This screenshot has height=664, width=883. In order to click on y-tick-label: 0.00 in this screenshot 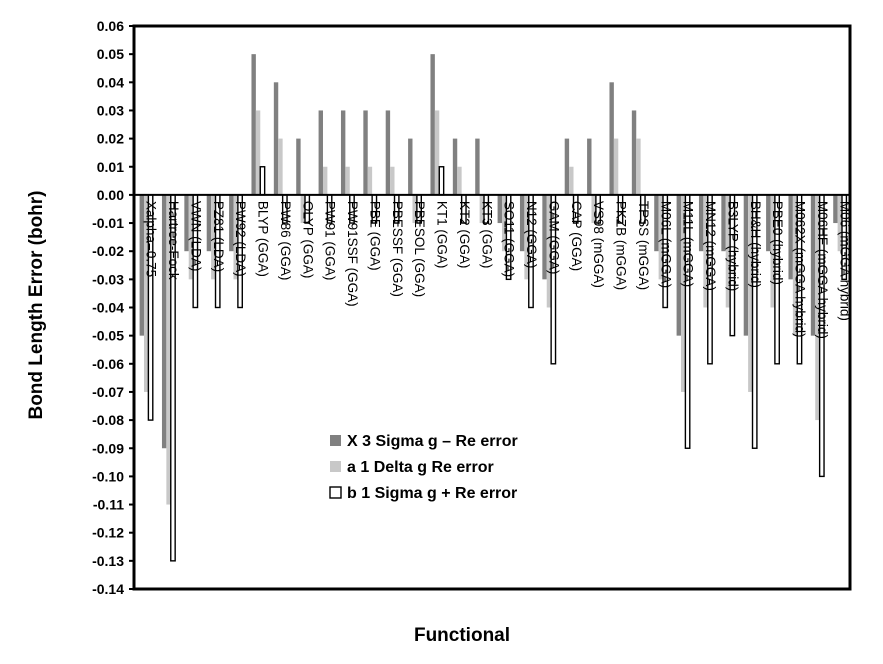, I will do `click(110, 195)`.